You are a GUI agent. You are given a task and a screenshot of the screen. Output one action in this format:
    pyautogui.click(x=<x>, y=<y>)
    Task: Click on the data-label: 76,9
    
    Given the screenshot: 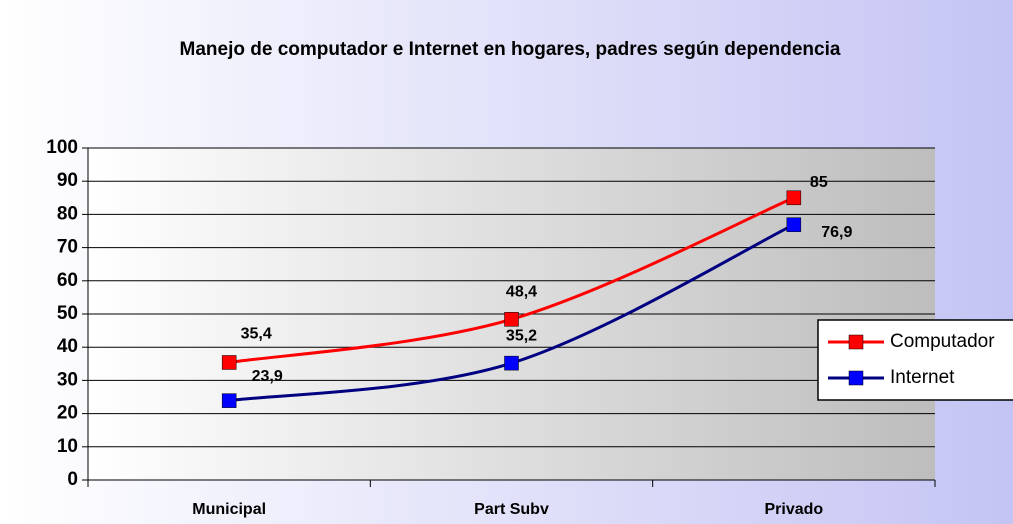 What is the action you would take?
    pyautogui.click(x=836, y=232)
    